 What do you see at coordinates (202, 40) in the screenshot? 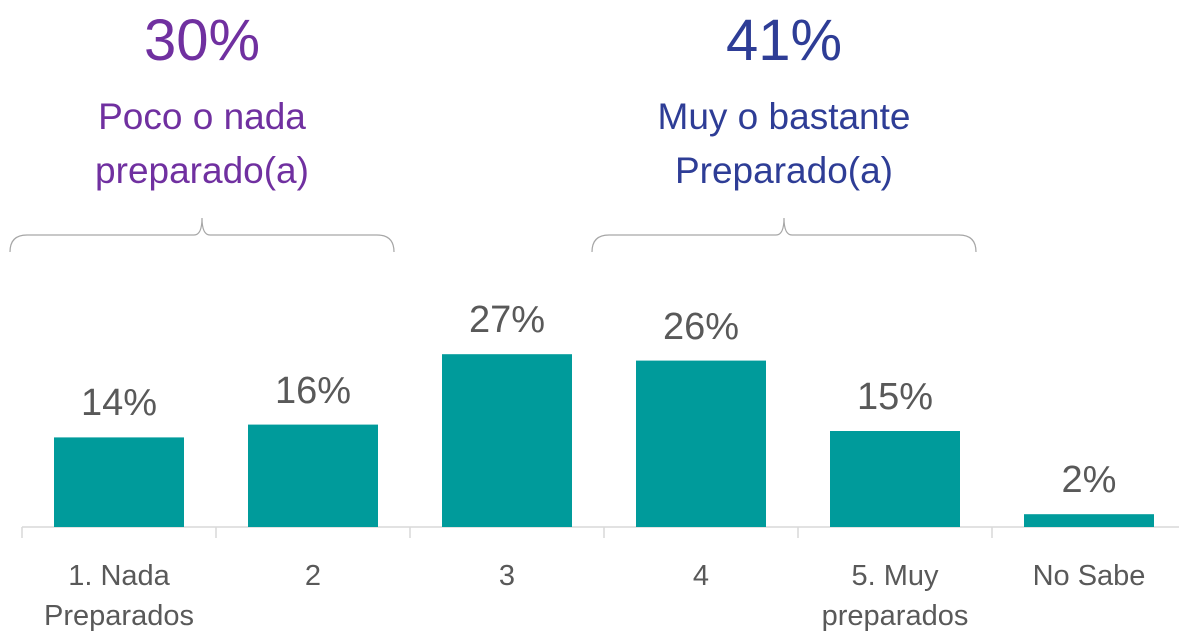
I see `annotation-value: 30%` at bounding box center [202, 40].